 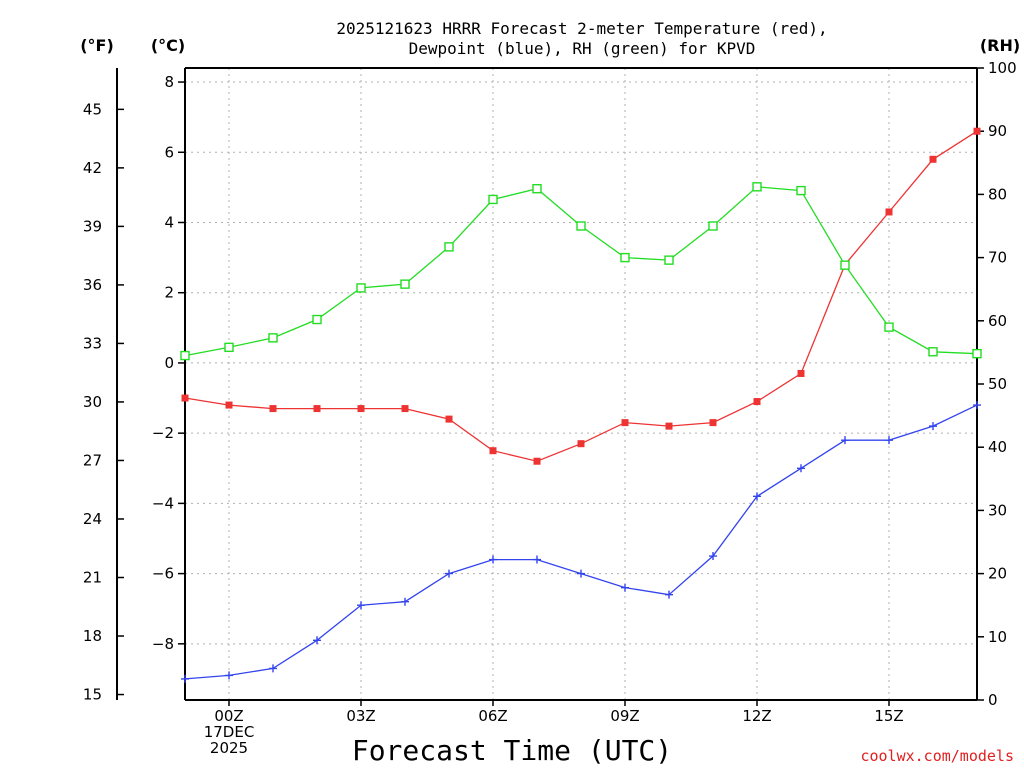 What do you see at coordinates (92, 285) in the screenshot?
I see `fahrenheit-tick-label: 36` at bounding box center [92, 285].